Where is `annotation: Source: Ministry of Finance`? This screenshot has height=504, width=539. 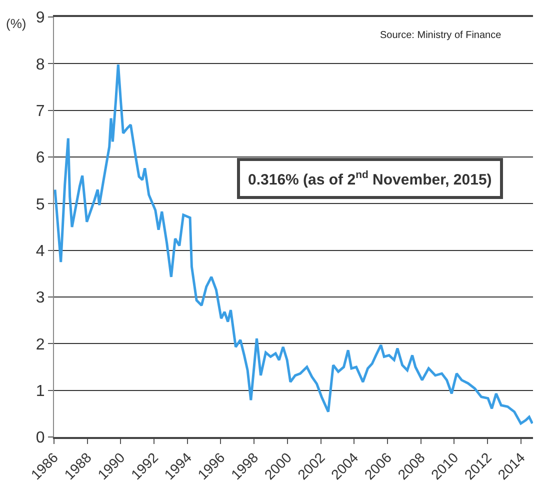
annotation: Source: Ministry of Finance is located at coordinates (441, 35).